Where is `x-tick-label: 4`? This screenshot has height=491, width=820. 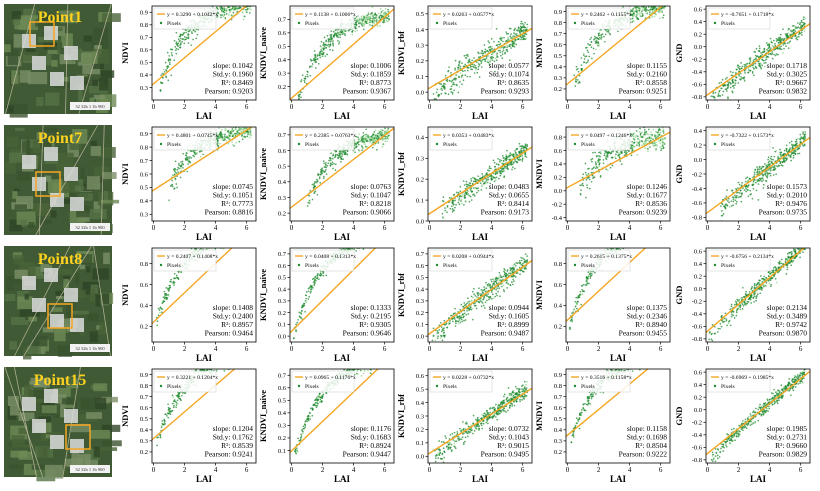 x-tick-label: 4 is located at coordinates (770, 228).